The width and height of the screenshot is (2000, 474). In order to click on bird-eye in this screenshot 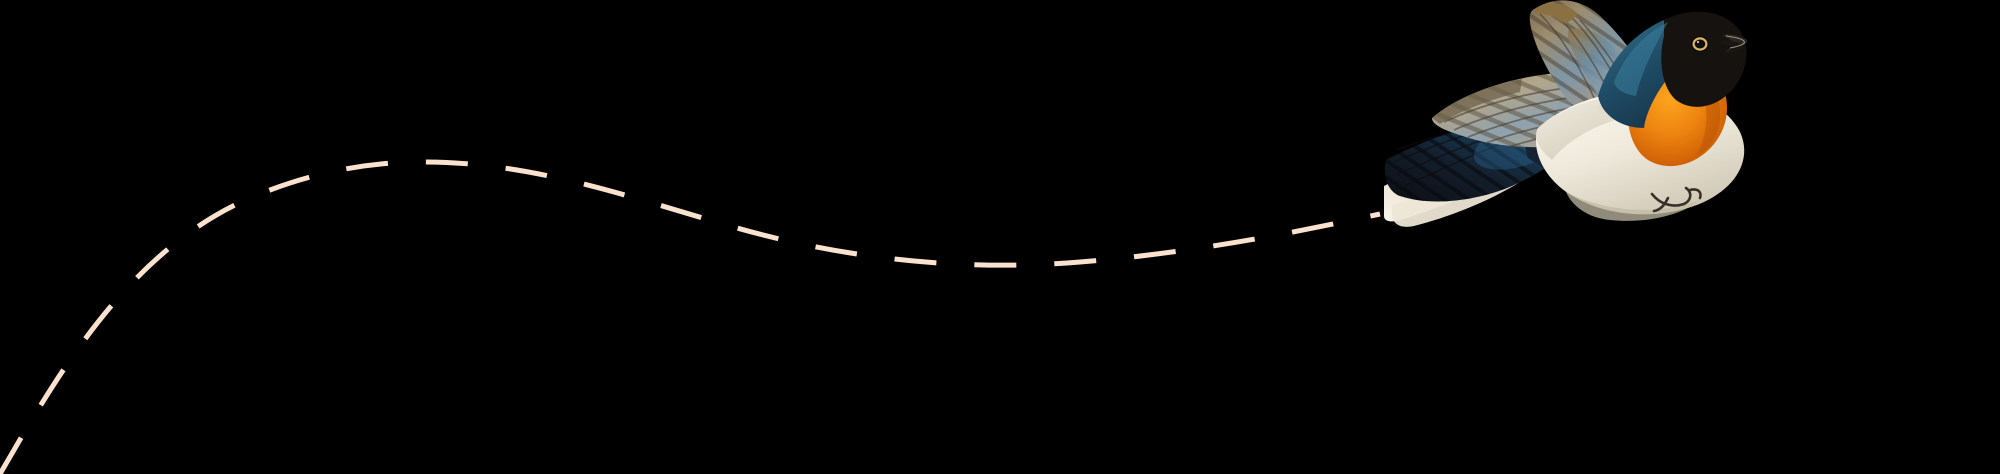, I will do `click(1700, 44)`.